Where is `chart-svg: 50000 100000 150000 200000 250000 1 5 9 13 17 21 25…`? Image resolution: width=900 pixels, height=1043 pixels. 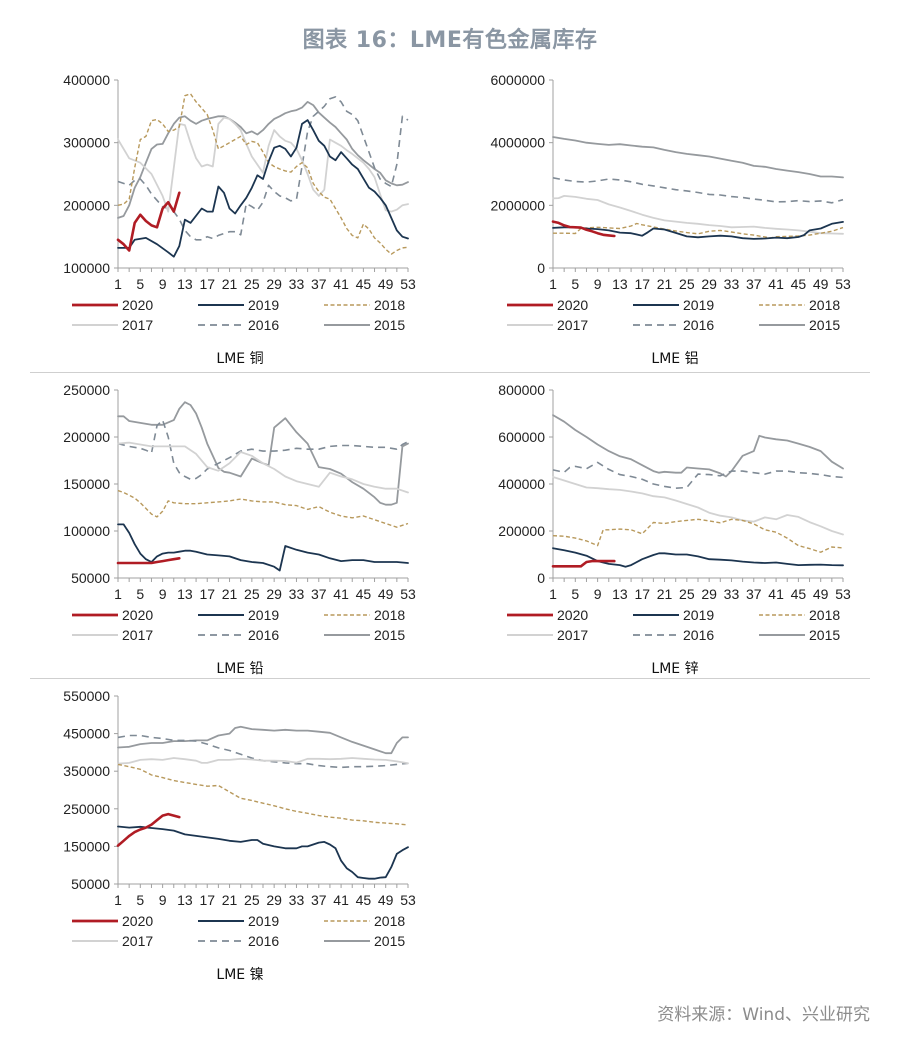 chart-svg: 50000 100000 150000 200000 250000 1 5 9 13 17 21 25… is located at coordinates (239, 529).